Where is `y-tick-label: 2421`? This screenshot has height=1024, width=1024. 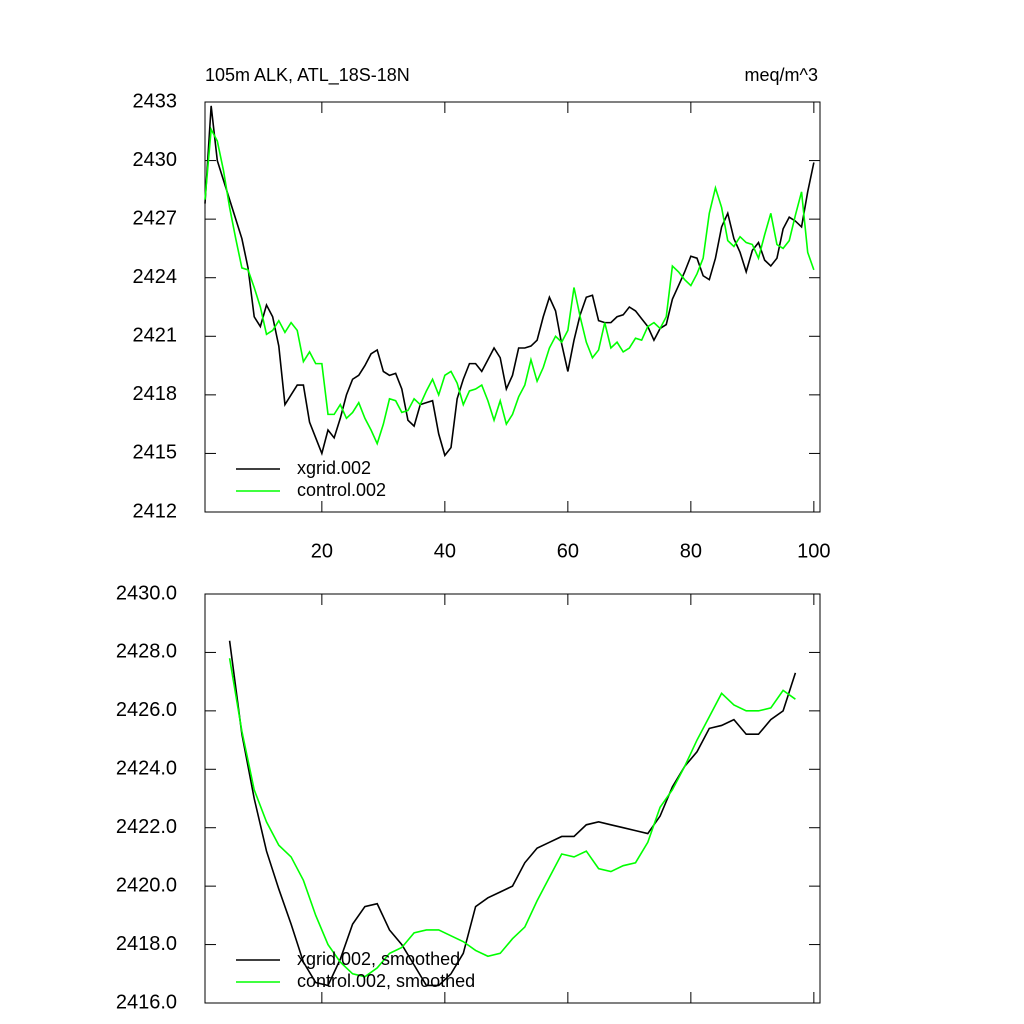
y-tick-label: 2421 is located at coordinates (155, 336).